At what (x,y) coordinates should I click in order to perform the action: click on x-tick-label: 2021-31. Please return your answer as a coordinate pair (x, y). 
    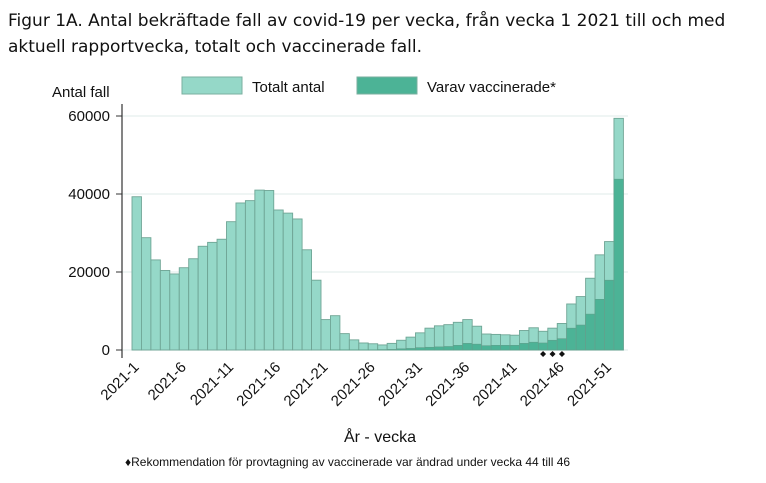
    Looking at the image, I should click on (400, 384).